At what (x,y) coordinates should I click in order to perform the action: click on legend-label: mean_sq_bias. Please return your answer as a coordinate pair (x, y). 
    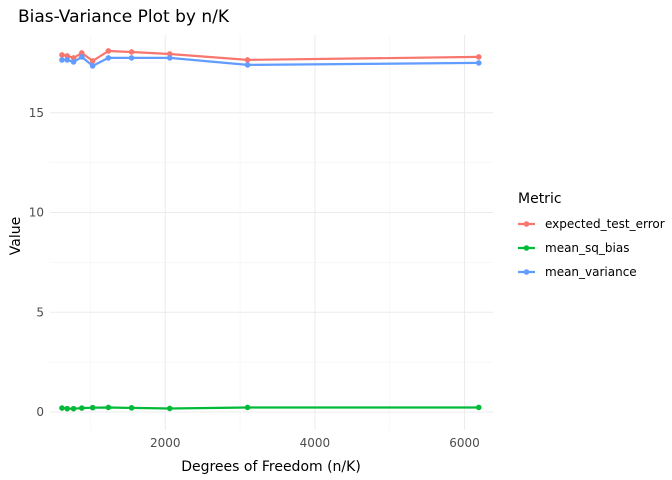
    Looking at the image, I should click on (587, 248).